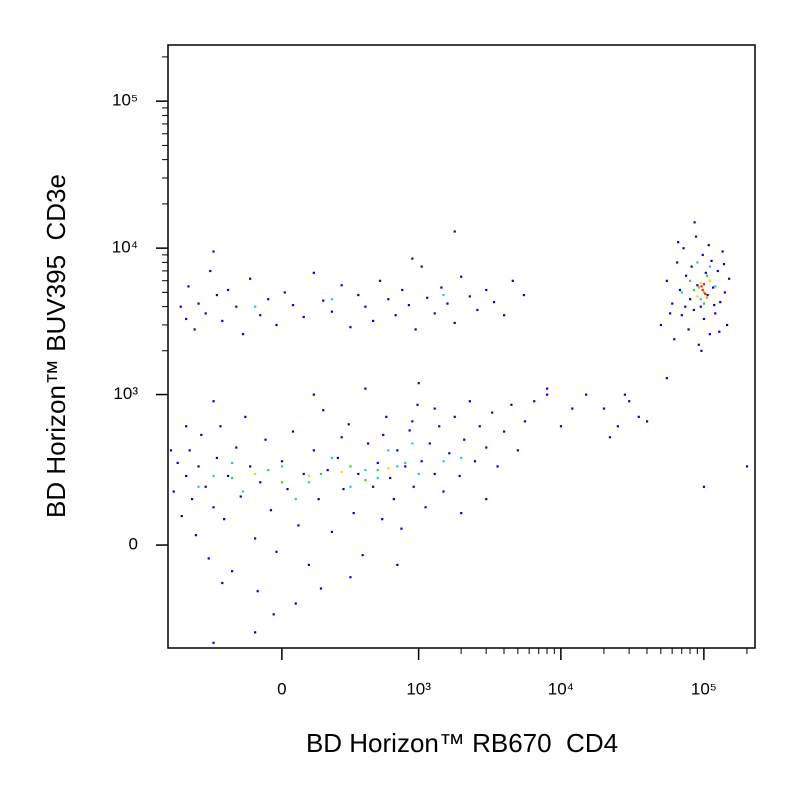 The width and height of the screenshot is (800, 800). What do you see at coordinates (418, 688) in the screenshot?
I see `x-tick-label: 10³` at bounding box center [418, 688].